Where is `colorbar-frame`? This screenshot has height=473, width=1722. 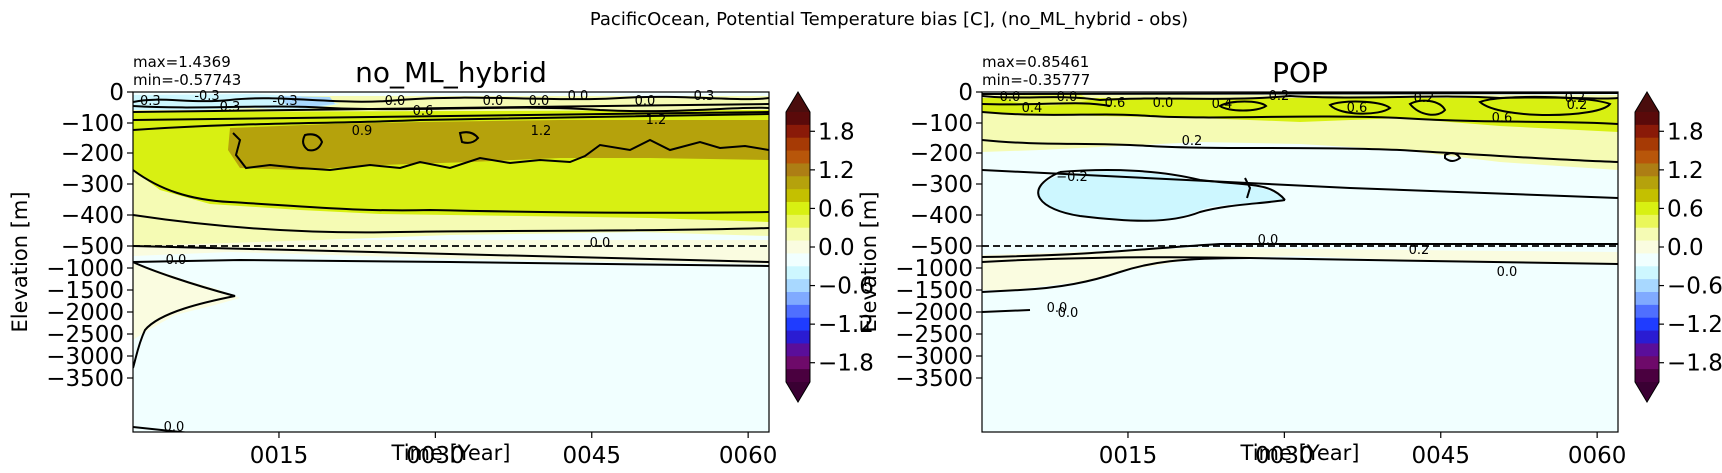
colorbar-frame is located at coordinates (798, 247).